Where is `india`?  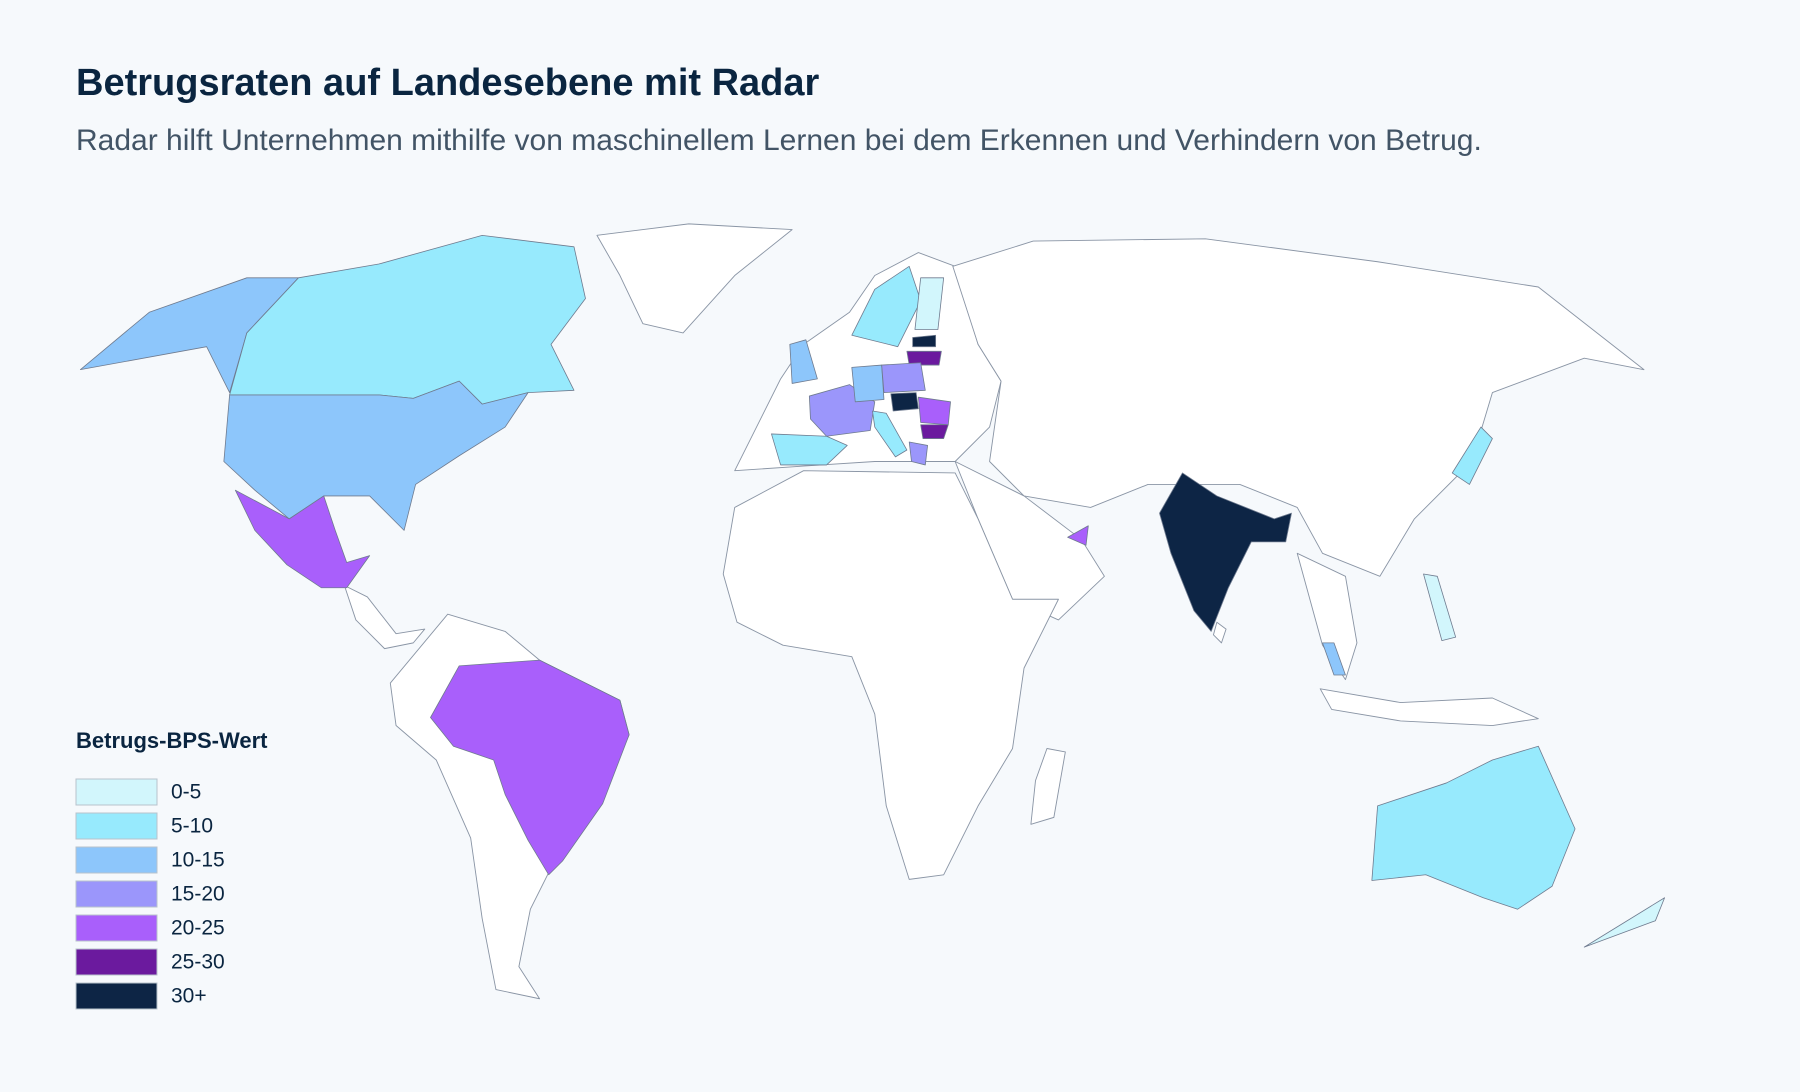 india is located at coordinates (1225, 552).